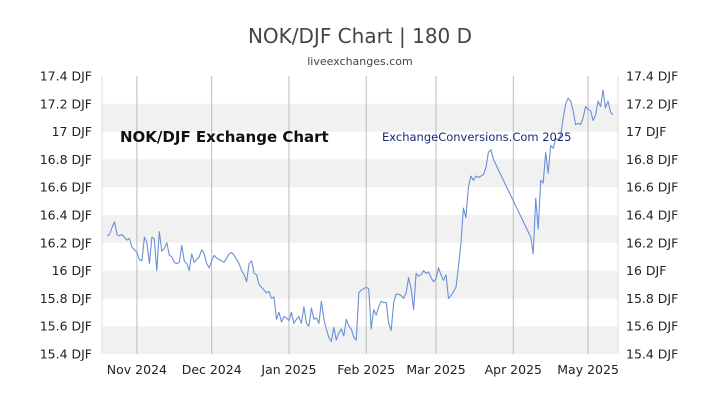 Image resolution: width=720 pixels, height=405 pixels. Describe the element at coordinates (366, 369) in the screenshot. I see `x-tick-label: Feb 2025` at that location.